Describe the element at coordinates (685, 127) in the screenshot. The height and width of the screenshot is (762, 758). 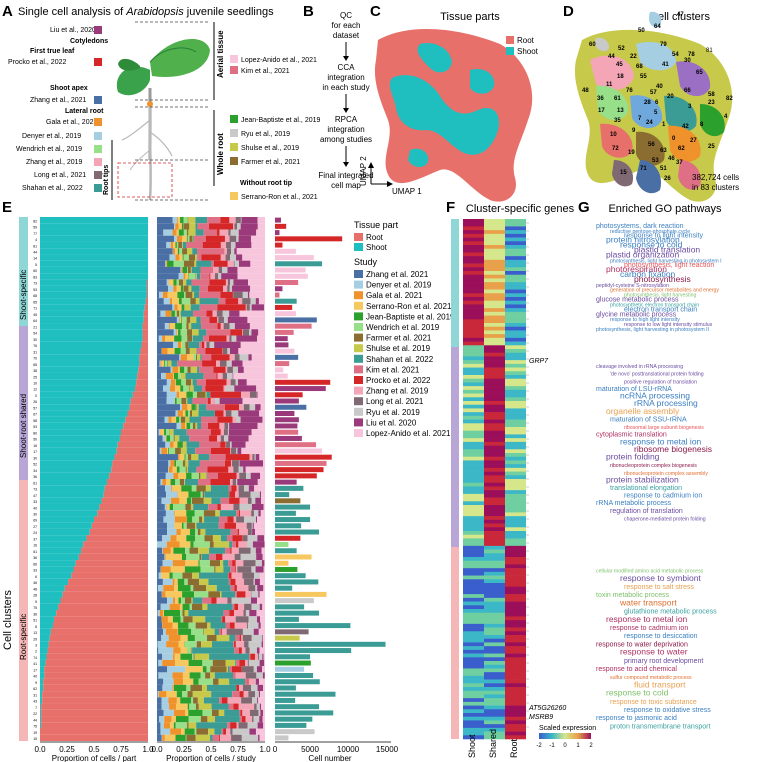
I see `cluster-label: 42` at that location.